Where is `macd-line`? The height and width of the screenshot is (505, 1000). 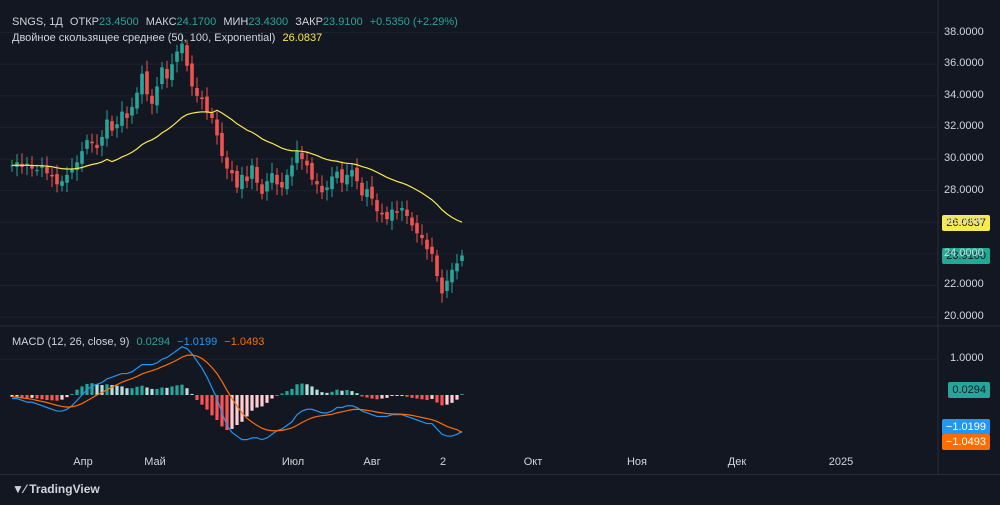
macd-line is located at coordinates (237, 393).